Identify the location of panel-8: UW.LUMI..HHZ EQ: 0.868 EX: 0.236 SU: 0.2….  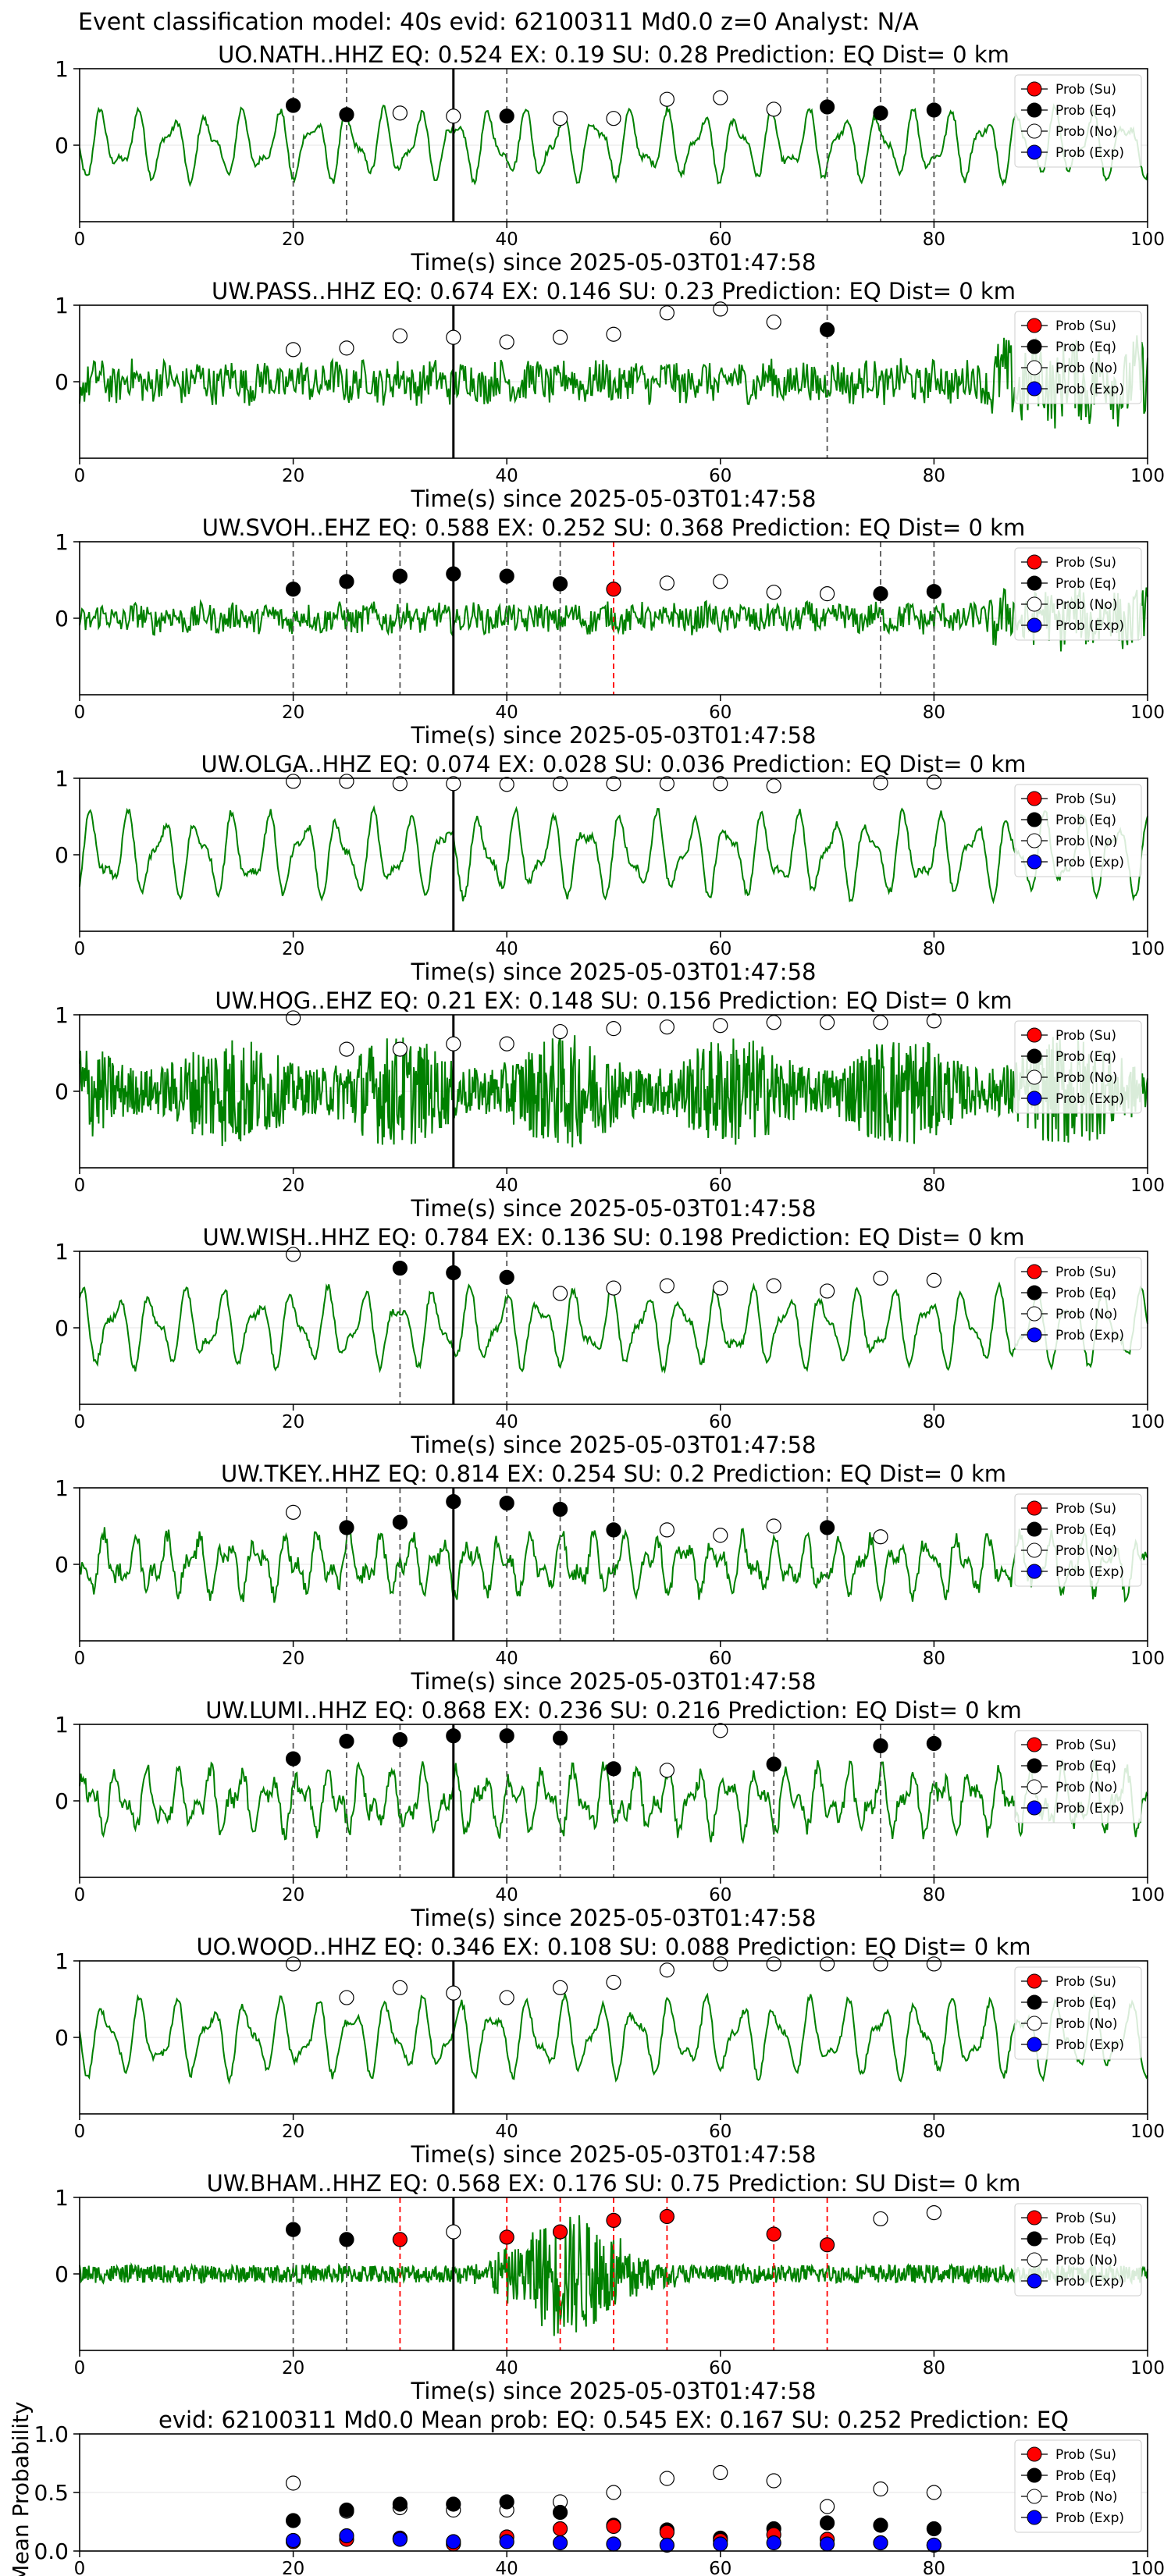
(610, 1814).